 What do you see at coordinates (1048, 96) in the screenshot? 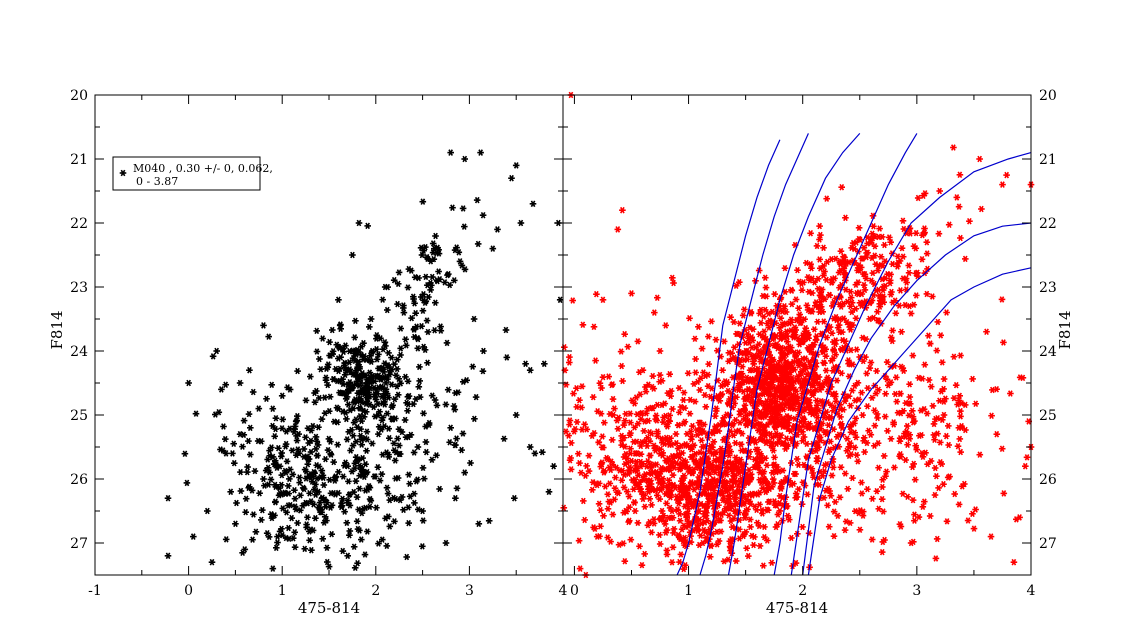
I see `y-tick-label: 20` at bounding box center [1048, 96].